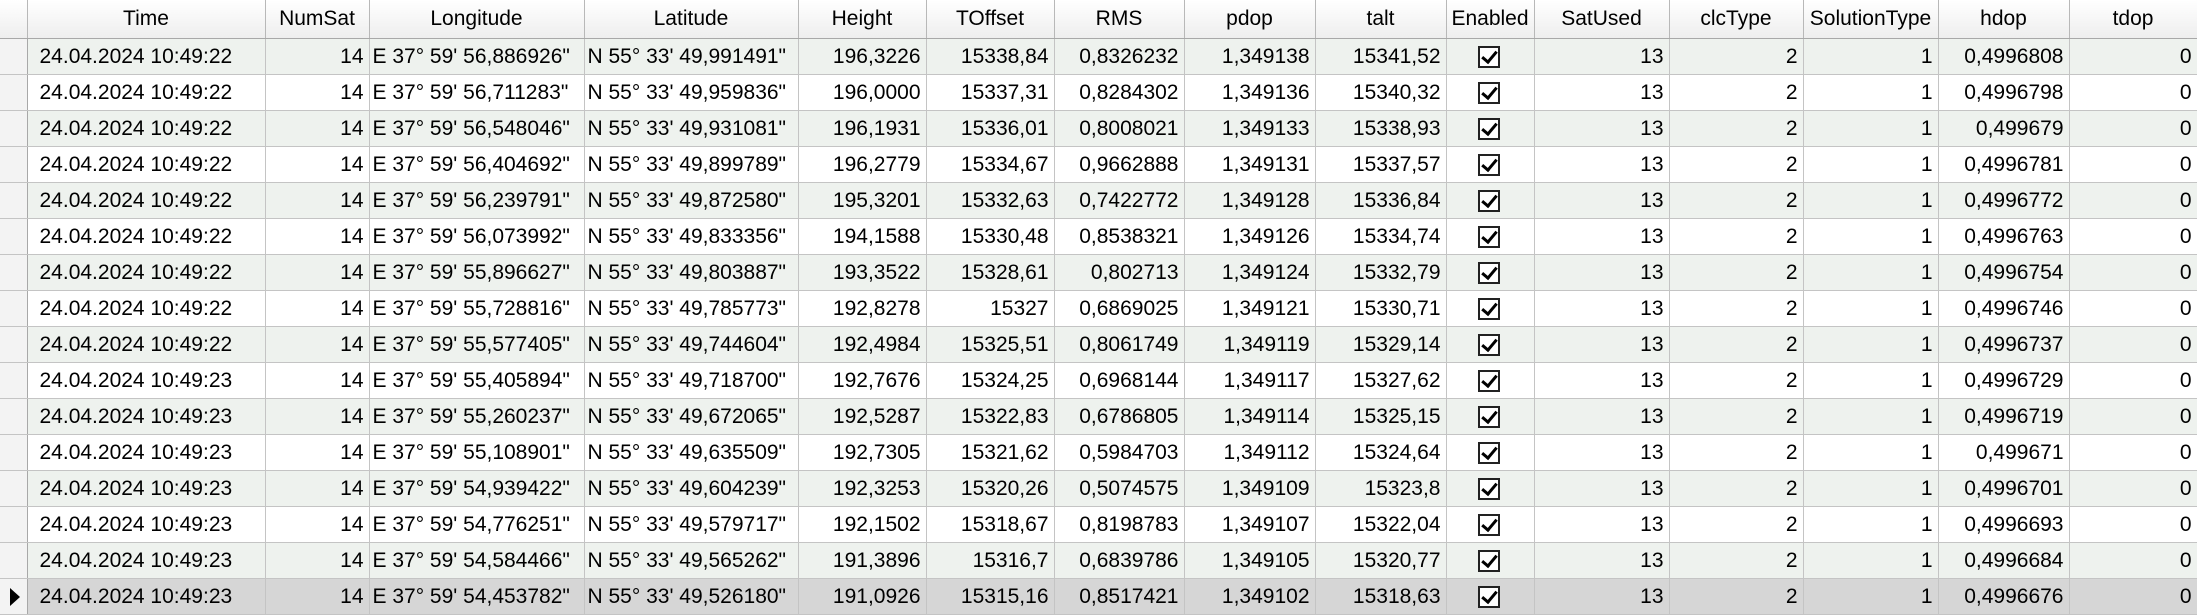  Describe the element at coordinates (1381, 308) in the screenshot. I see `talt-cell: 15330,71` at that location.